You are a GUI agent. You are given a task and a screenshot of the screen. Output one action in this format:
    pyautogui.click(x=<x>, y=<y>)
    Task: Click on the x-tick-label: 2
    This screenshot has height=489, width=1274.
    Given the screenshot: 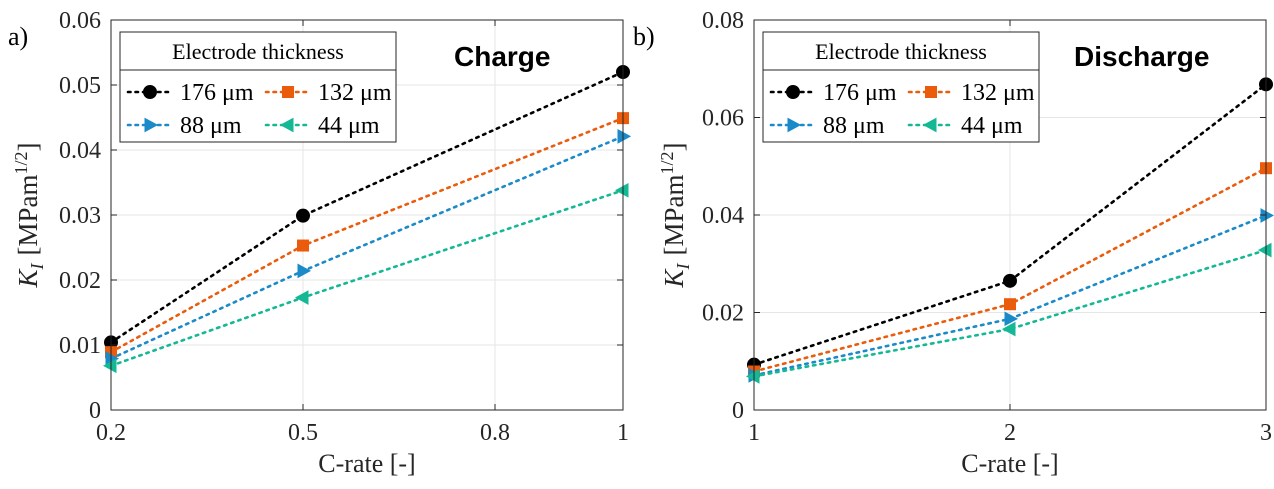 What is the action you would take?
    pyautogui.click(x=1010, y=433)
    